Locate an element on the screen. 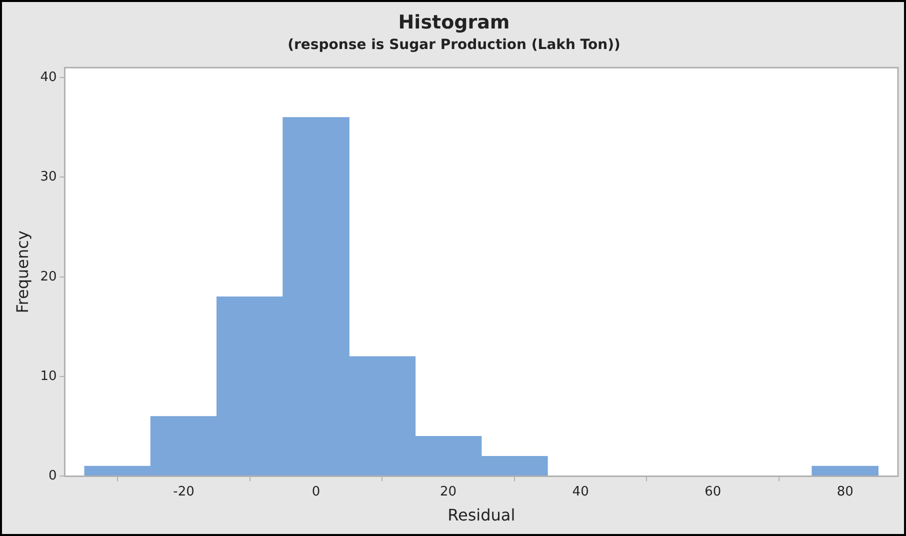 This screenshot has height=536, width=906. x-tick-label: -20 is located at coordinates (183, 492).